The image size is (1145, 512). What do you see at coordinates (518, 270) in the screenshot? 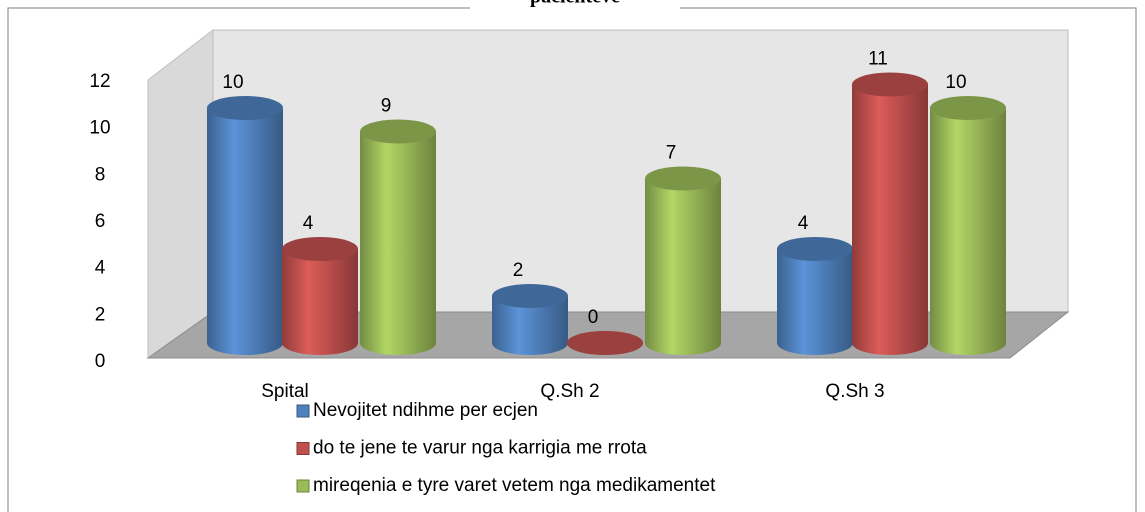
I see `value-label: 2` at bounding box center [518, 270].